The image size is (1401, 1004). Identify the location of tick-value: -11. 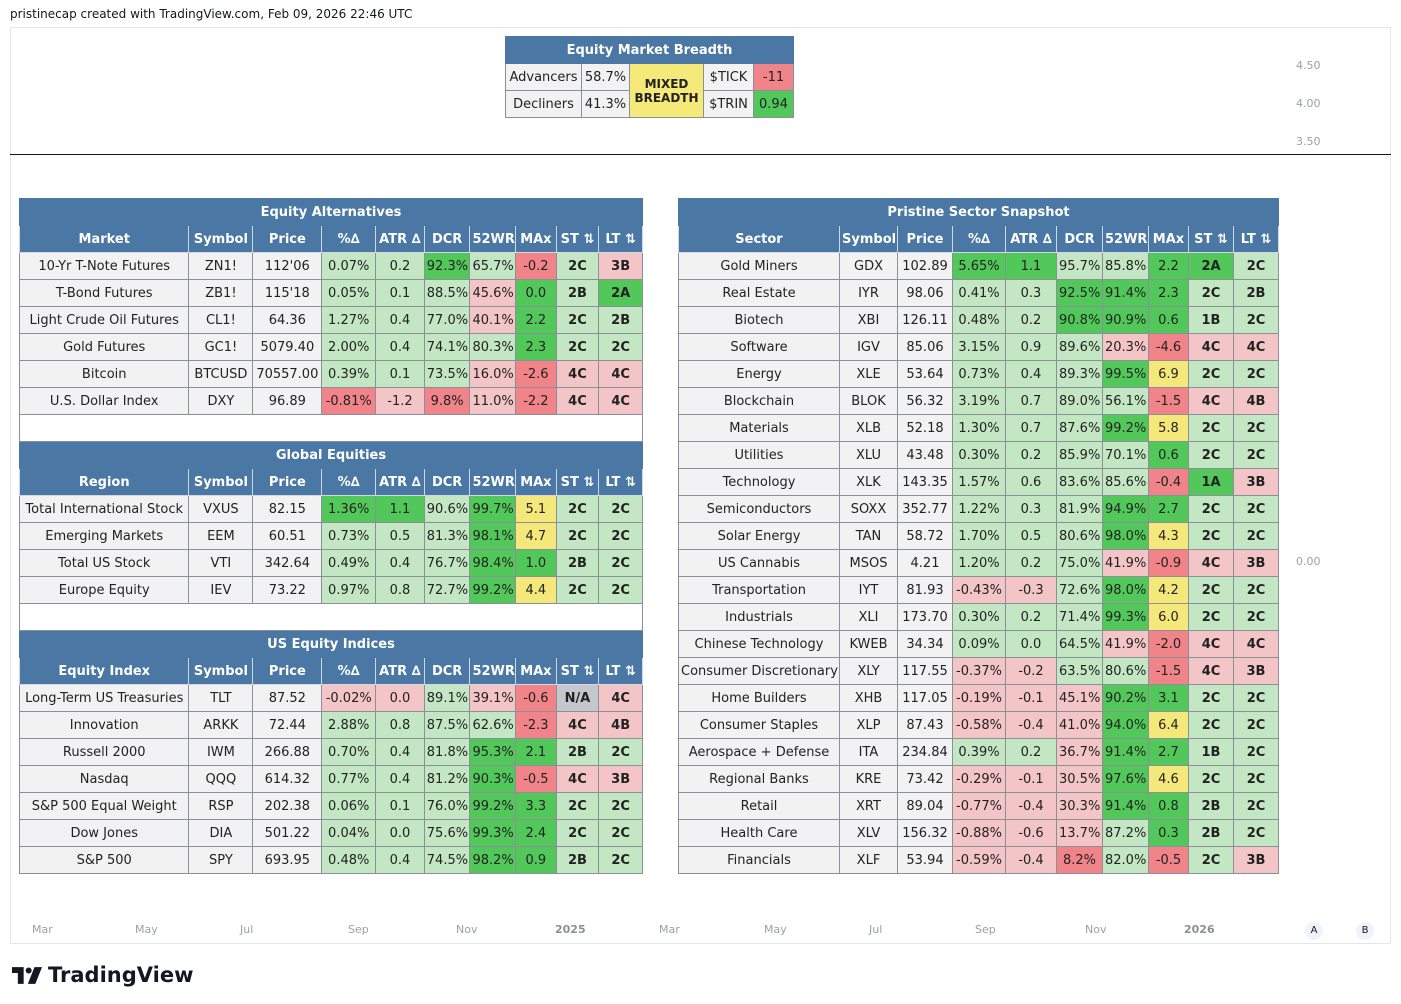
(773, 77).